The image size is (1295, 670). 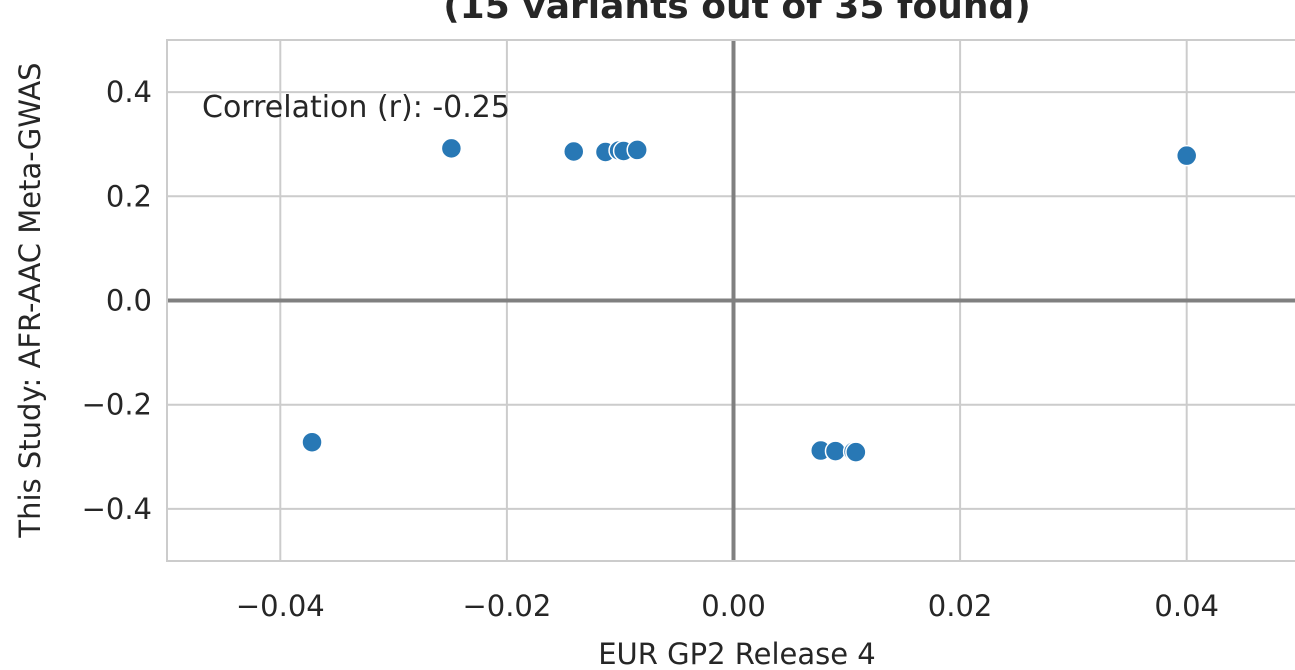 I want to click on correlation-annotation: Correlation (r): -0.25, so click(x=356, y=107).